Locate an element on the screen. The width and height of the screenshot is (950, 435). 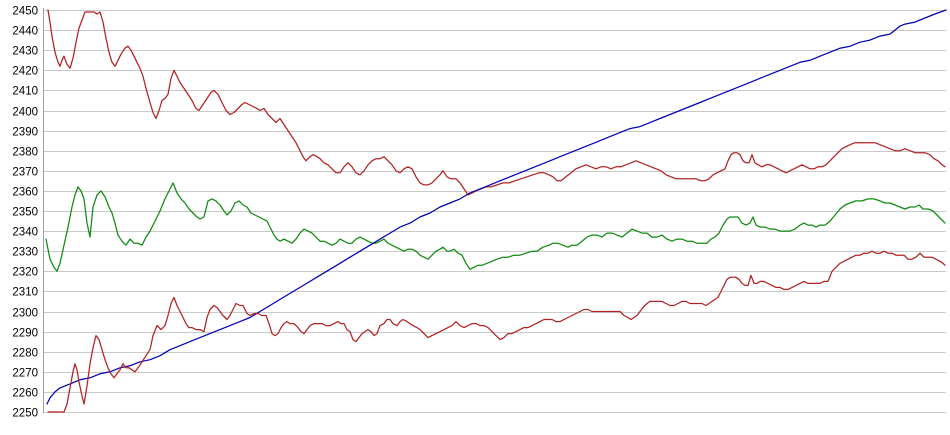
y-axis-tick-label: 2350 is located at coordinates (25, 213).